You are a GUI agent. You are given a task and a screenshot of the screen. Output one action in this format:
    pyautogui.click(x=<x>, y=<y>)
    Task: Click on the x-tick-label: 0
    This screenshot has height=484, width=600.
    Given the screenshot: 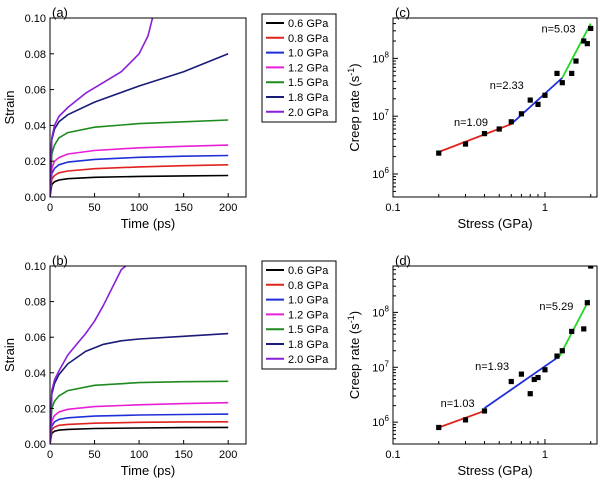 What is the action you would take?
    pyautogui.click(x=50, y=208)
    